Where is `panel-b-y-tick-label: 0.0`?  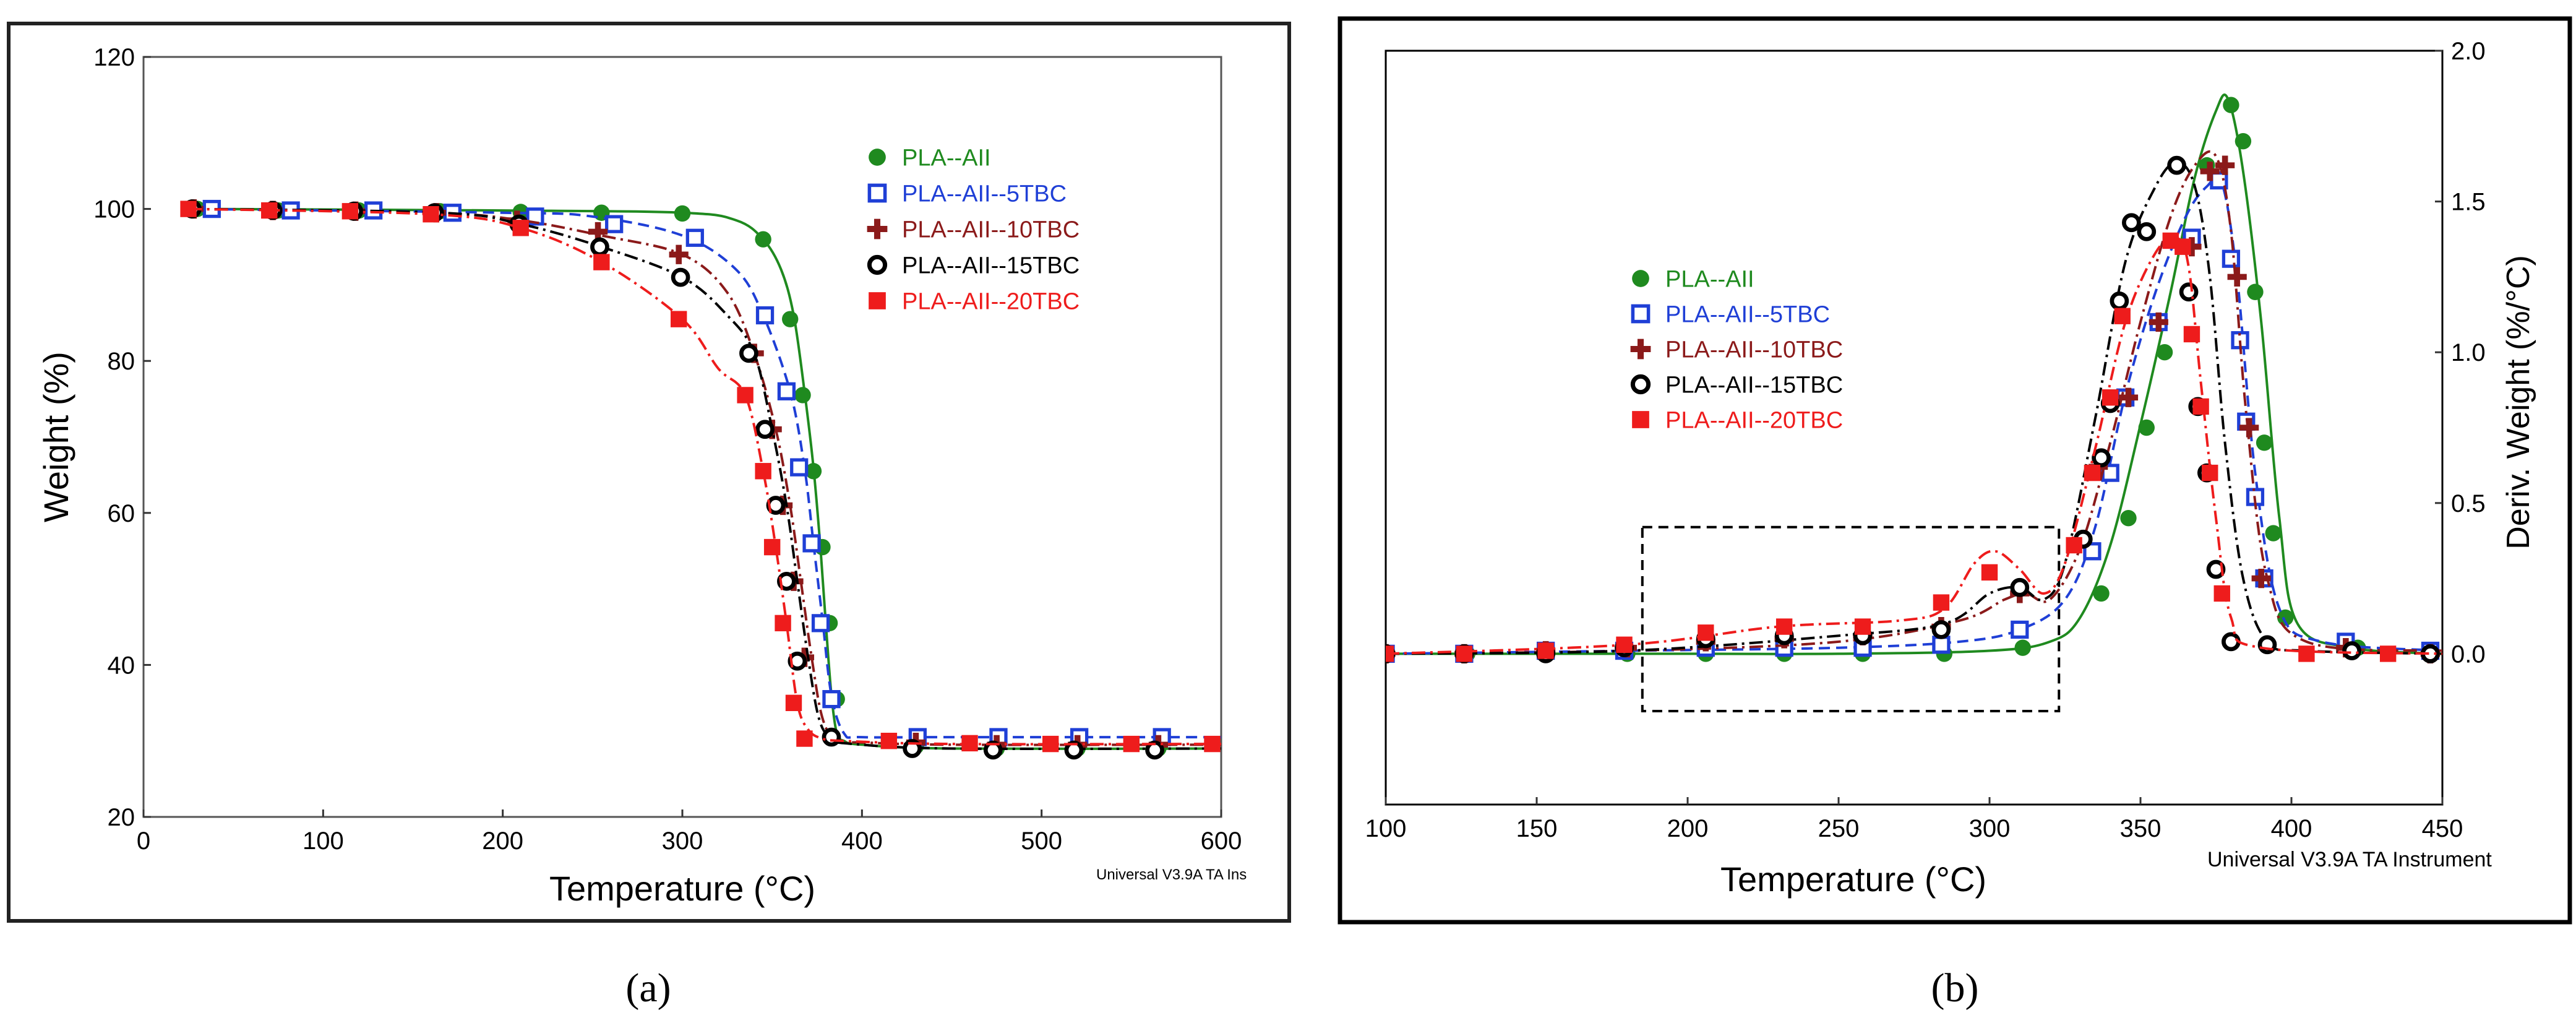
panel-b-y-tick-label: 0.0 is located at coordinates (2468, 654).